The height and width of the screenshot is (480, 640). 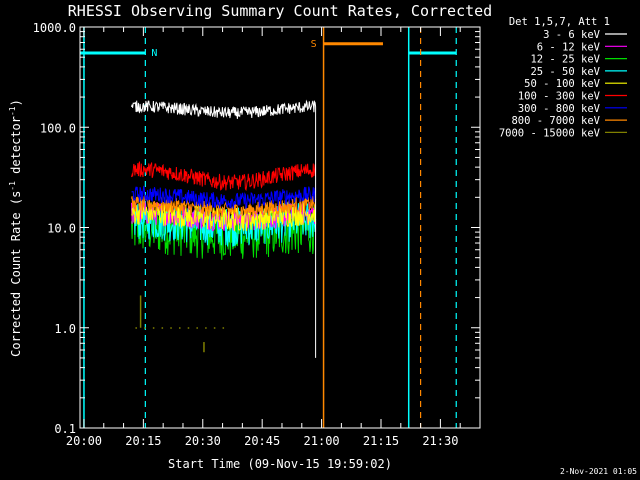 I want to click on x-axis-label: Start Time (09-Nov-15 19:59:02), so click(x=280, y=464).